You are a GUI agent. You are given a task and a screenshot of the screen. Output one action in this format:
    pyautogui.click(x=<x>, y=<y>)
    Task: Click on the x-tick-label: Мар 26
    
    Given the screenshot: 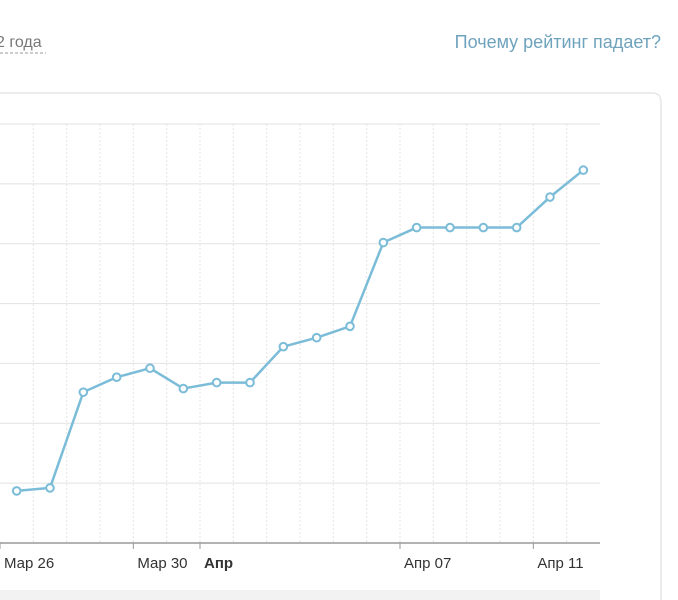 What is the action you would take?
    pyautogui.click(x=29, y=563)
    